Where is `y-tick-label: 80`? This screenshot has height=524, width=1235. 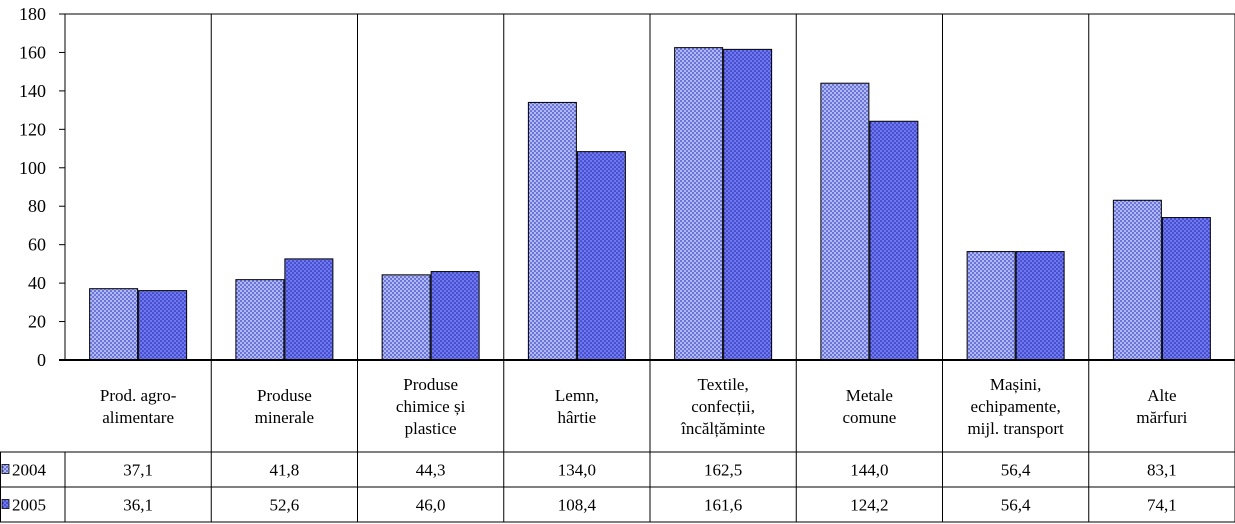
y-tick-label: 80 is located at coordinates (37, 206).